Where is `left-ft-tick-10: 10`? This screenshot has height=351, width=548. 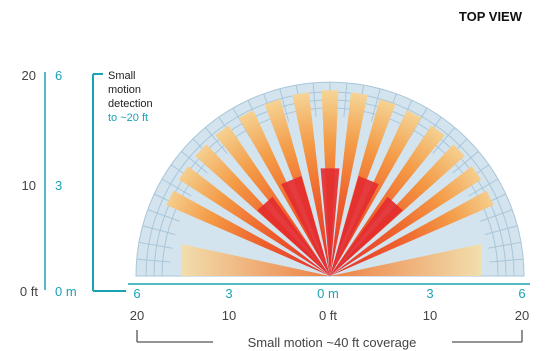
left-ft-tick-10: 10 is located at coordinates (29, 185).